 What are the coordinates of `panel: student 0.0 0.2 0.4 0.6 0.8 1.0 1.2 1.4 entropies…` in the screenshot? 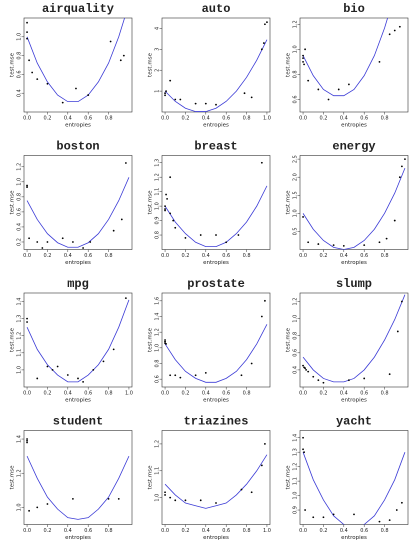 It's located at (71, 478).